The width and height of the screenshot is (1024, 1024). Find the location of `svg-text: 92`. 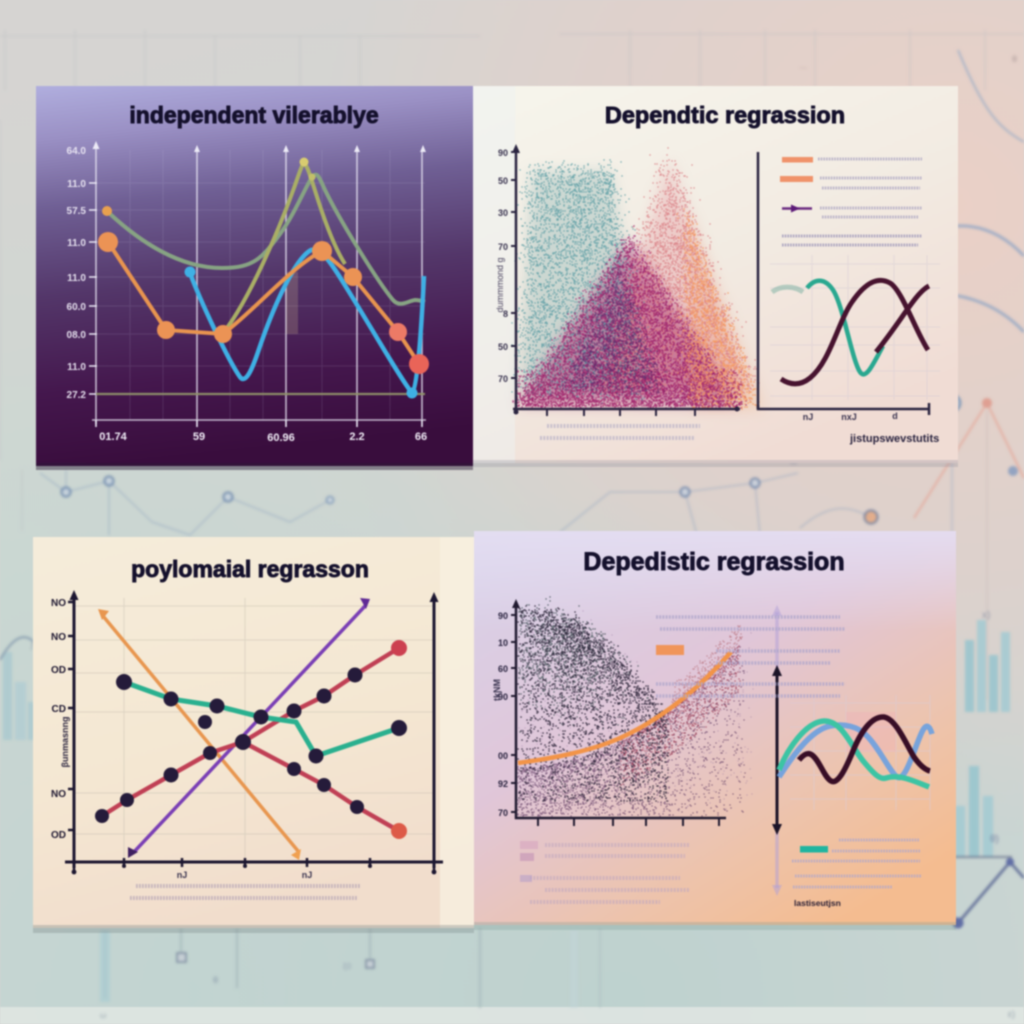

svg-text: 92 is located at coordinates (503, 784).